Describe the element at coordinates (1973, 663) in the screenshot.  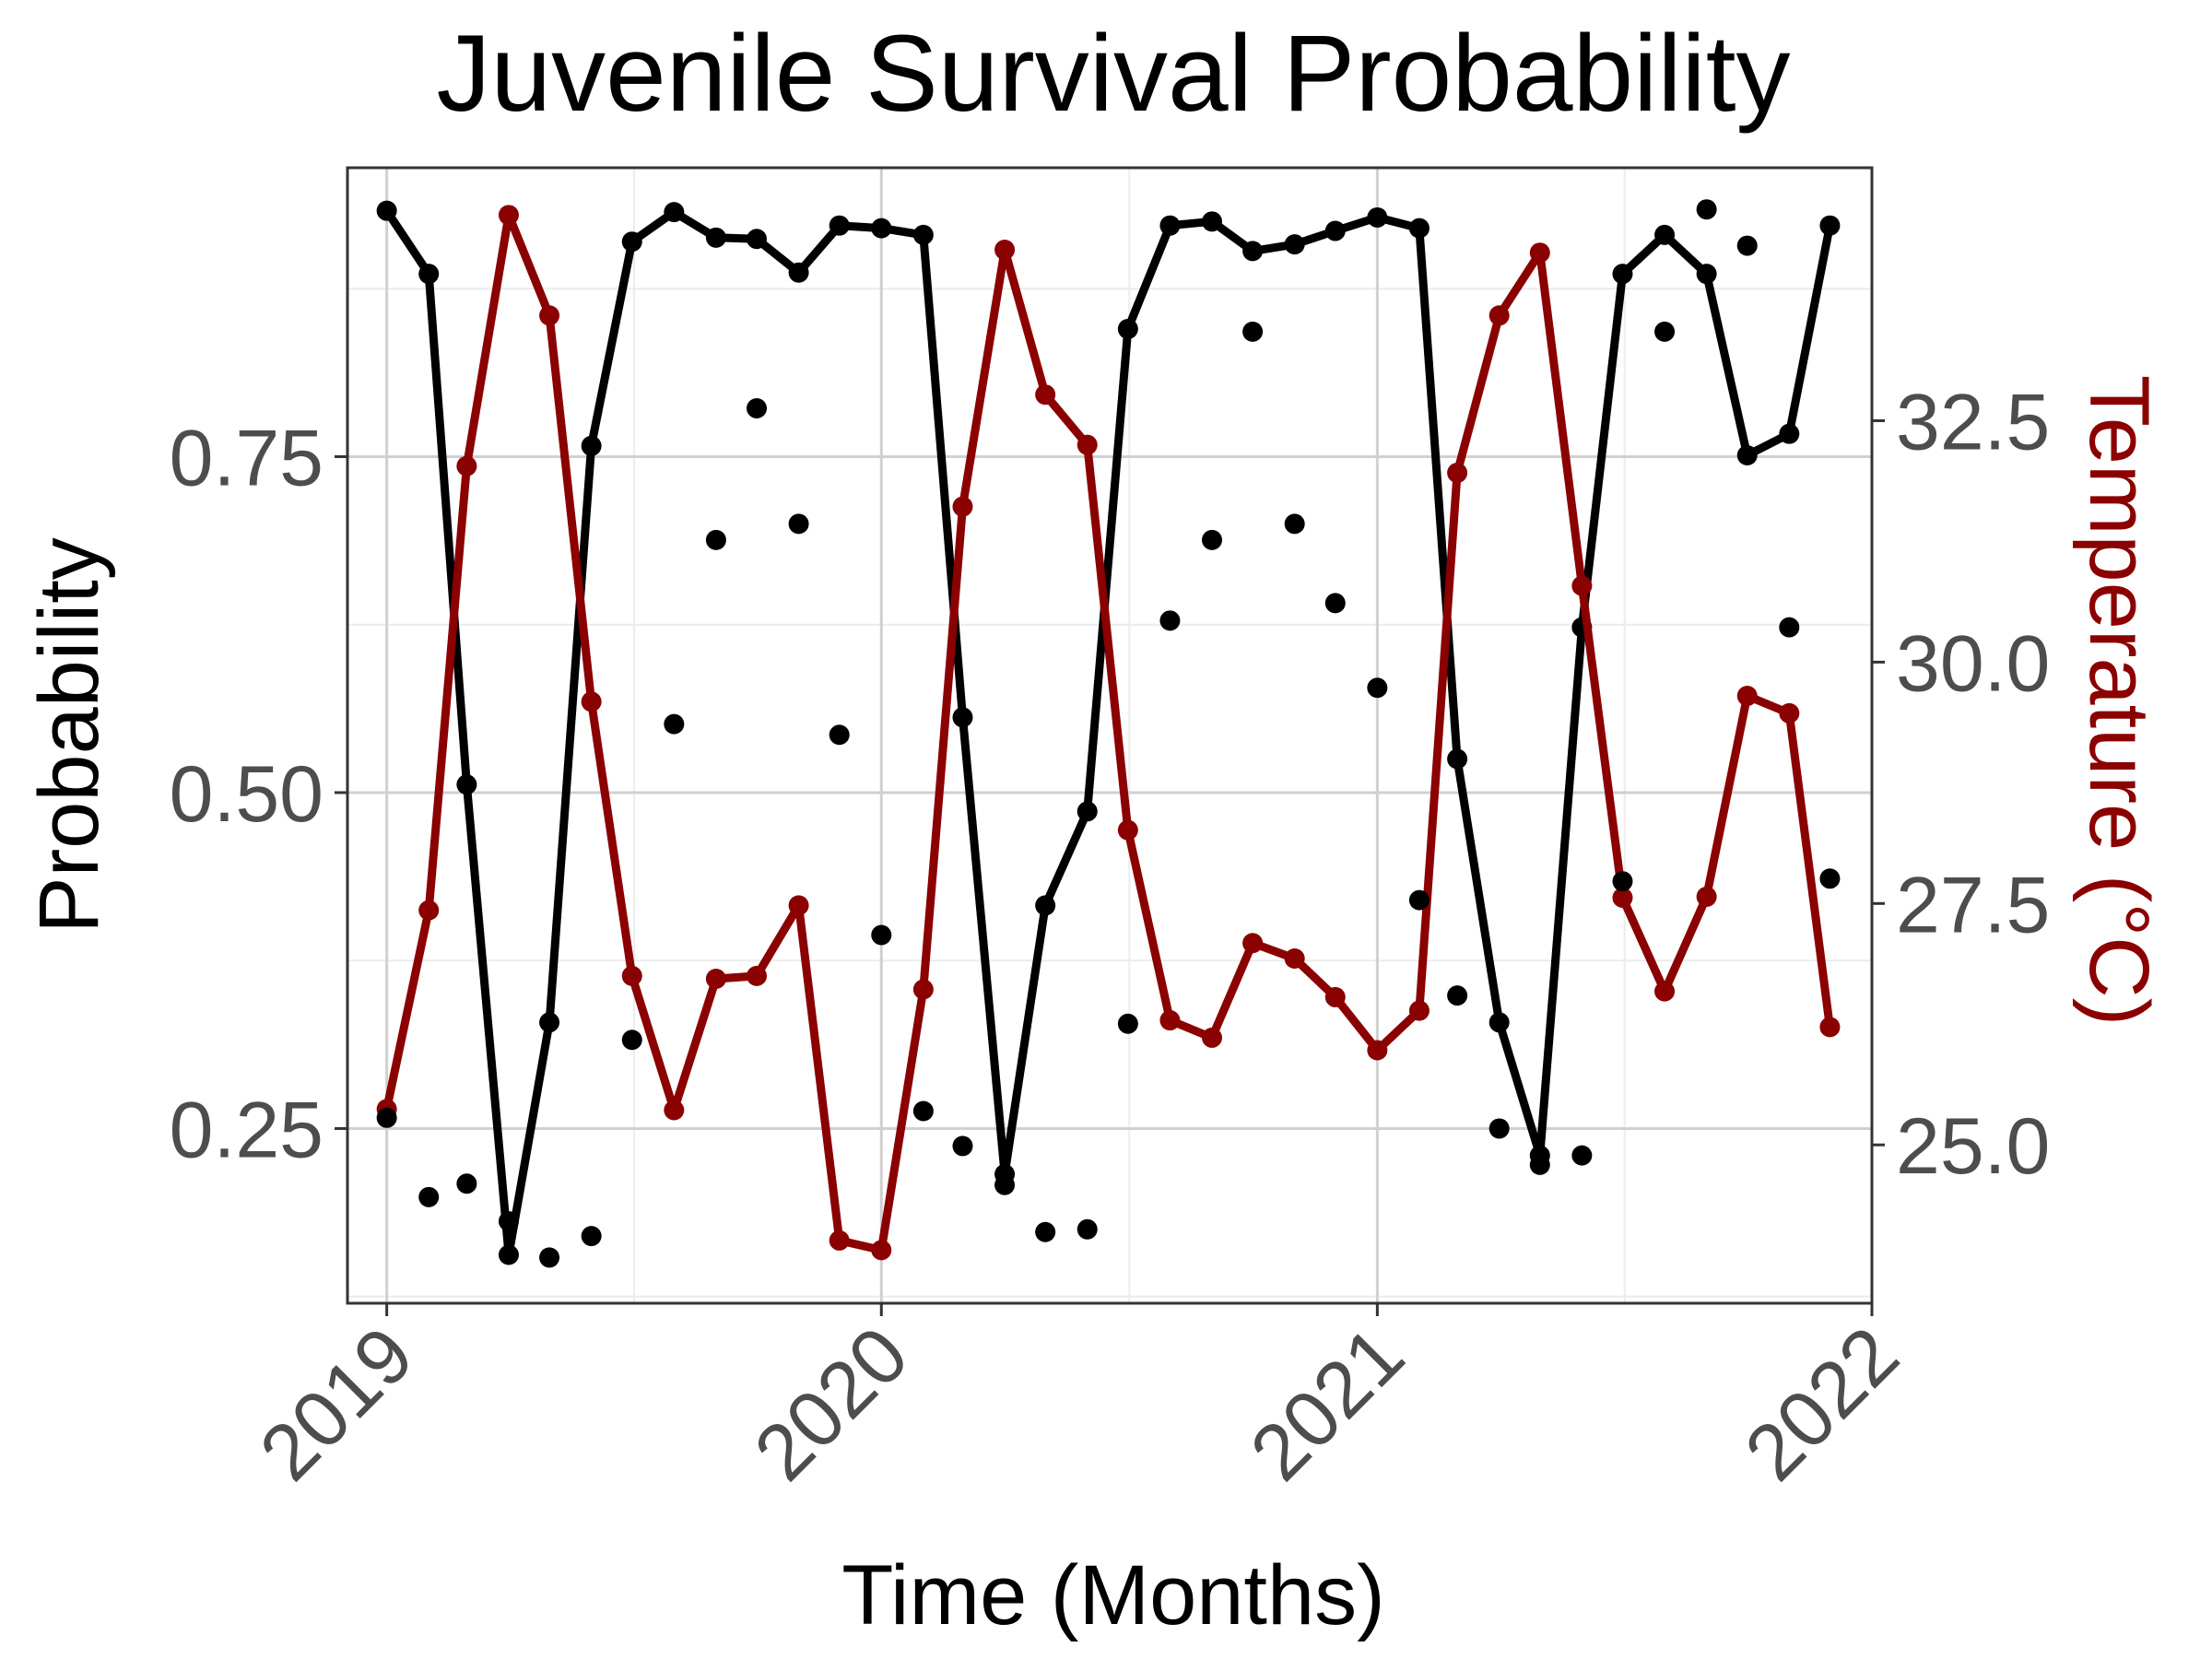
I see `y2-tick-label-30.0: 30.0` at that location.